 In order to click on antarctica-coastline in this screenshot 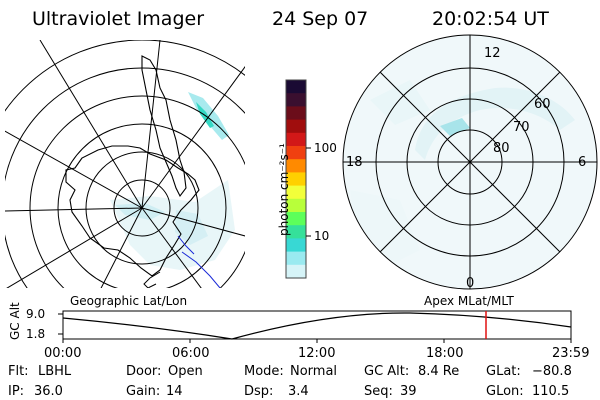, I will do `click(132, 211)`.